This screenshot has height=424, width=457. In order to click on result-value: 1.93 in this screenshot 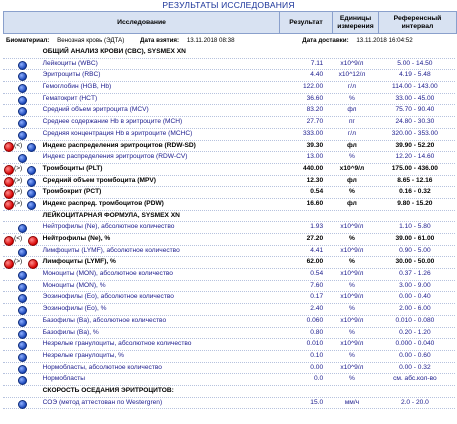, I will do `click(317, 227)`.